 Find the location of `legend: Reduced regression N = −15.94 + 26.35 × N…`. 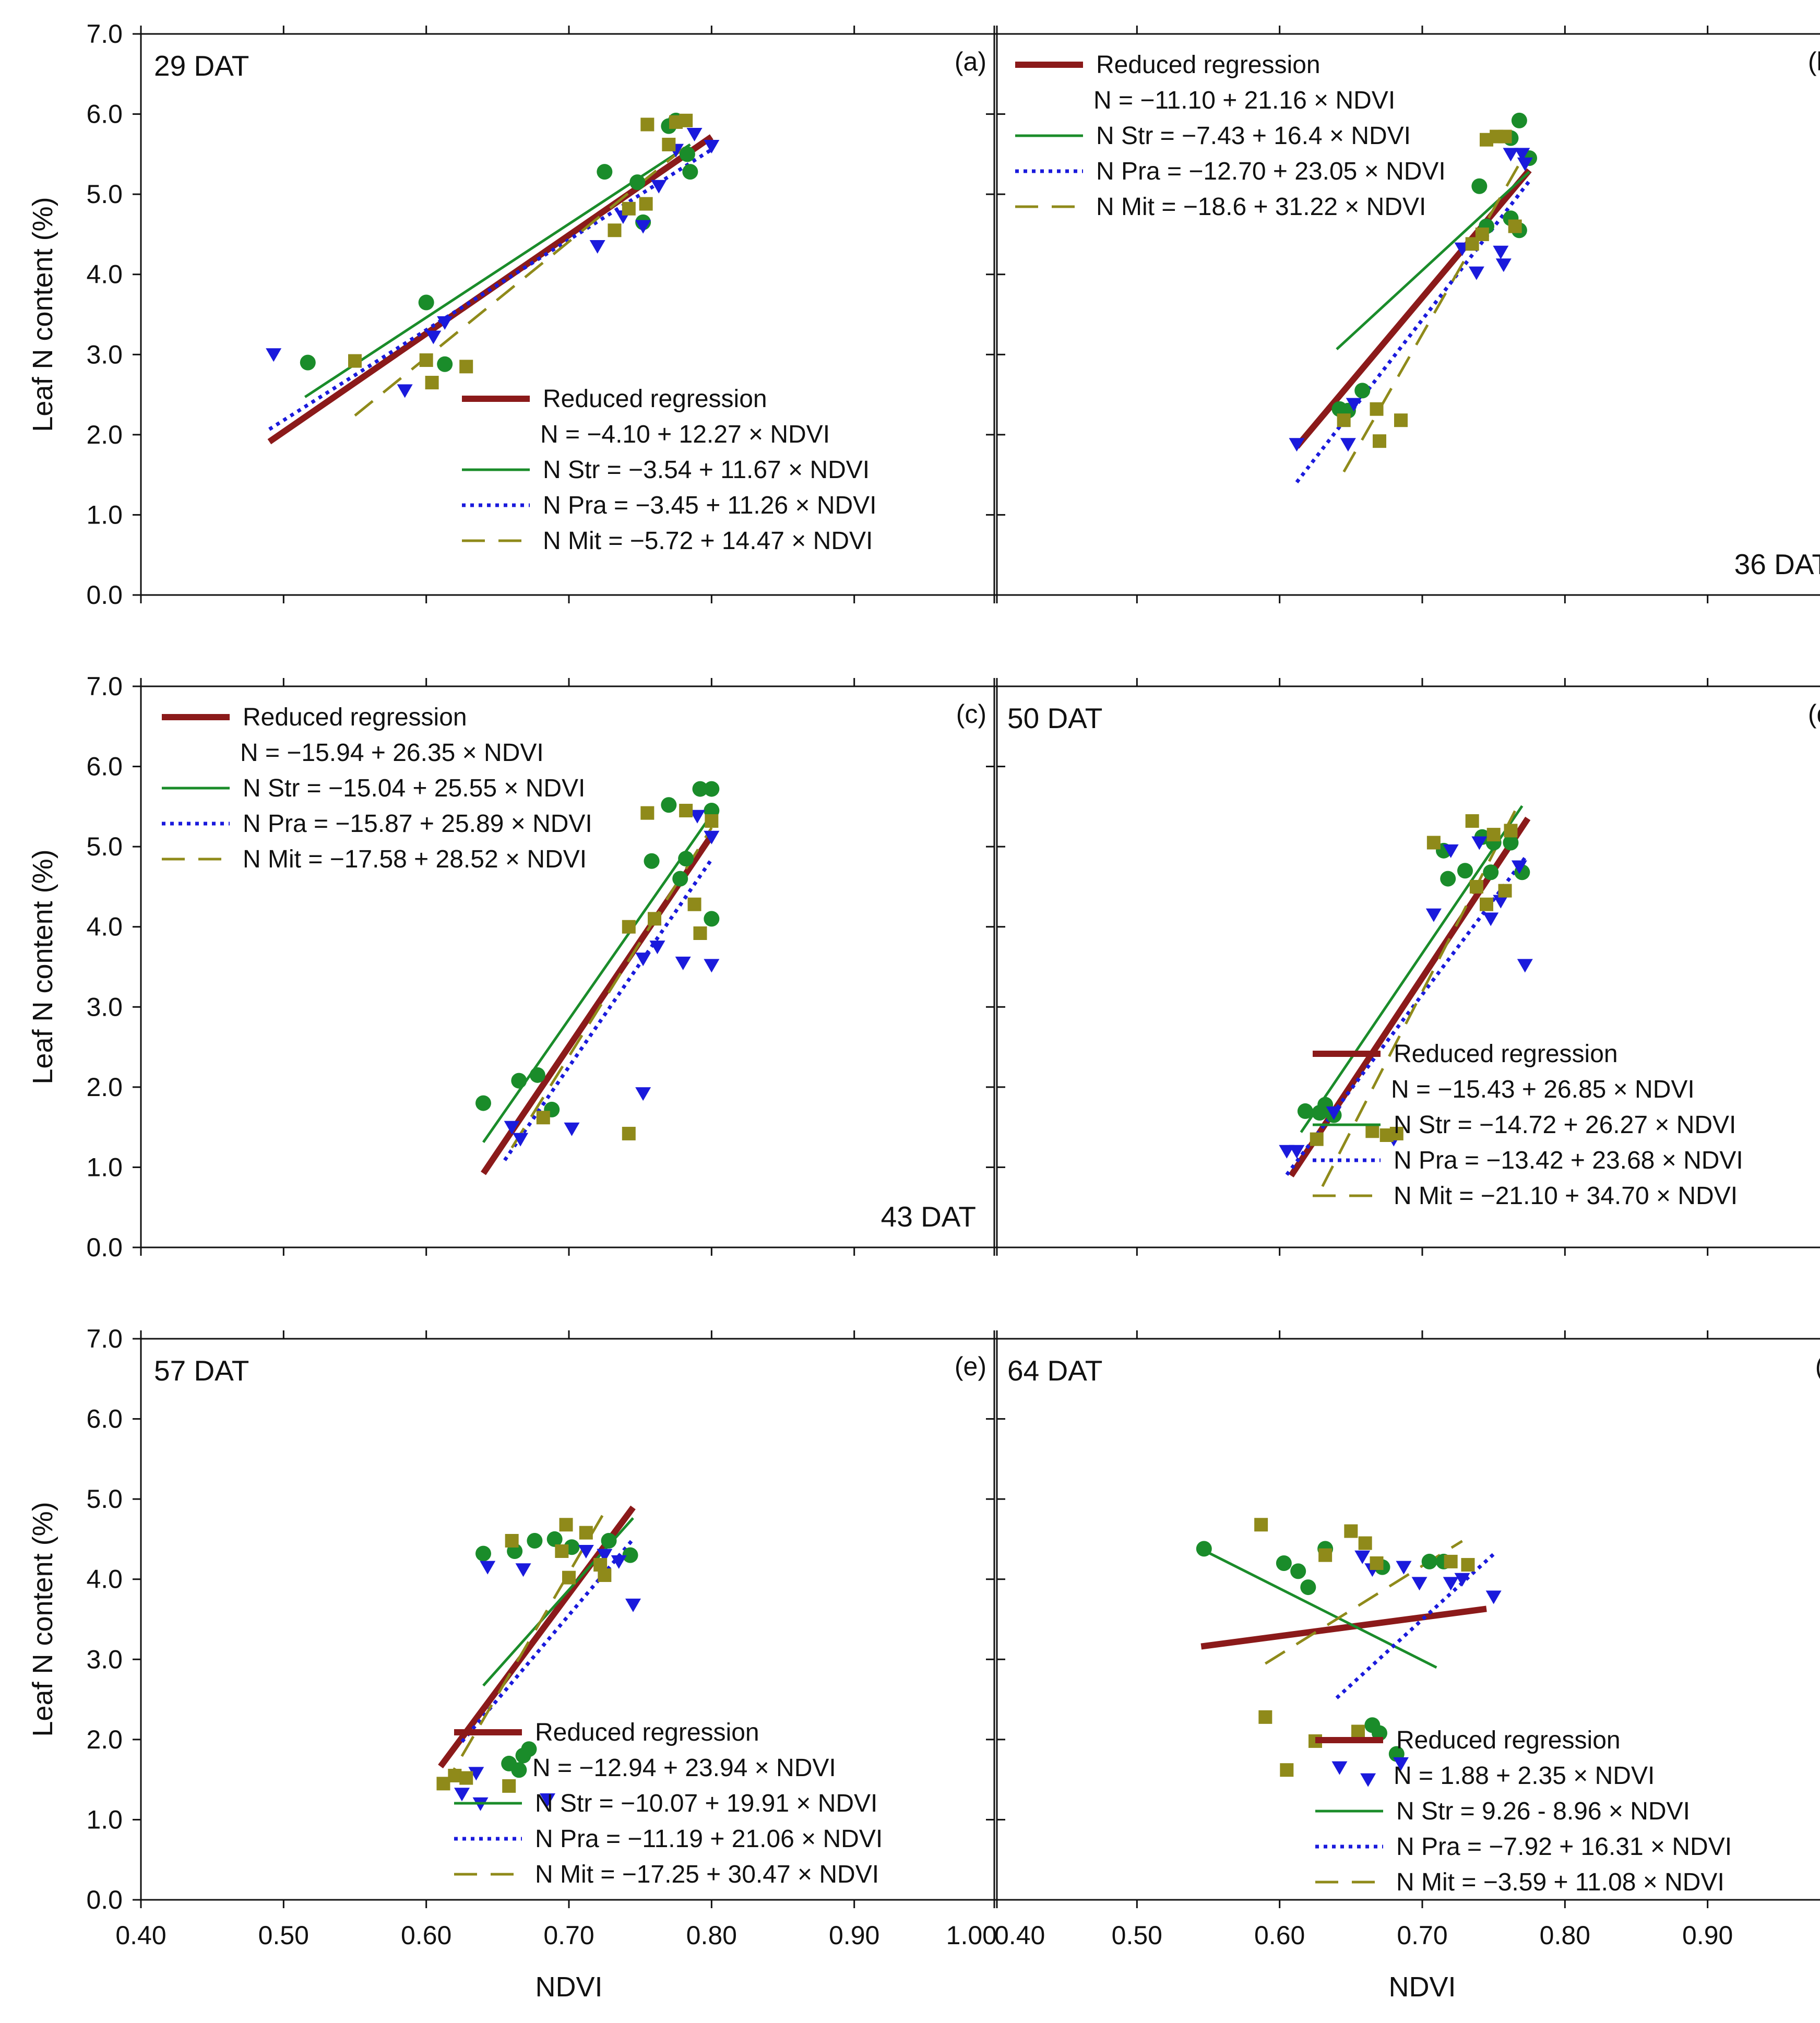

legend: Reduced regression N = −15.94 + 26.35 × N… is located at coordinates (377, 788).